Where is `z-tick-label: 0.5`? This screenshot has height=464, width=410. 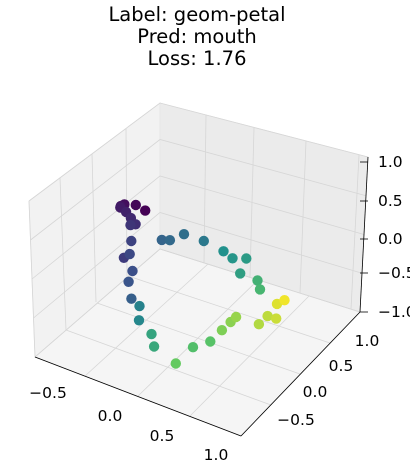 z-tick-label: 0.5 is located at coordinates (390, 201).